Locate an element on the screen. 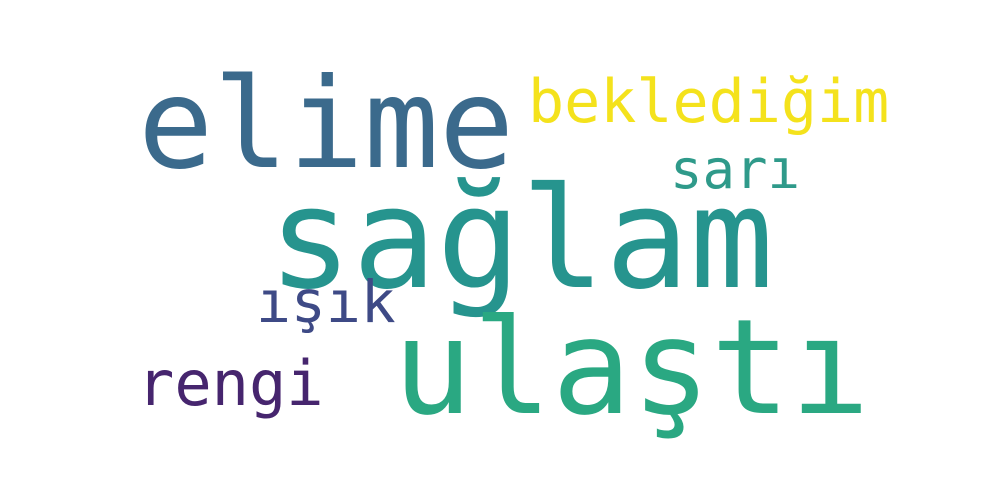  word-ulasti: ulaştı is located at coordinates (631, 368).